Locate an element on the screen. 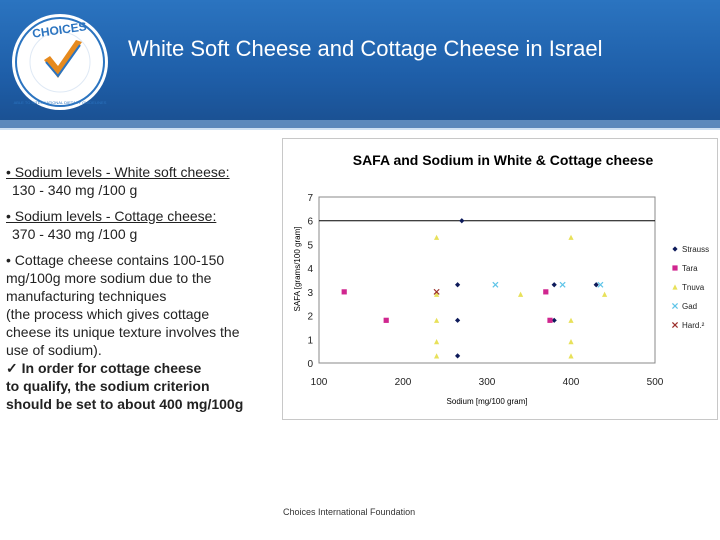  x-tick-label: 100 is located at coordinates (319, 382).